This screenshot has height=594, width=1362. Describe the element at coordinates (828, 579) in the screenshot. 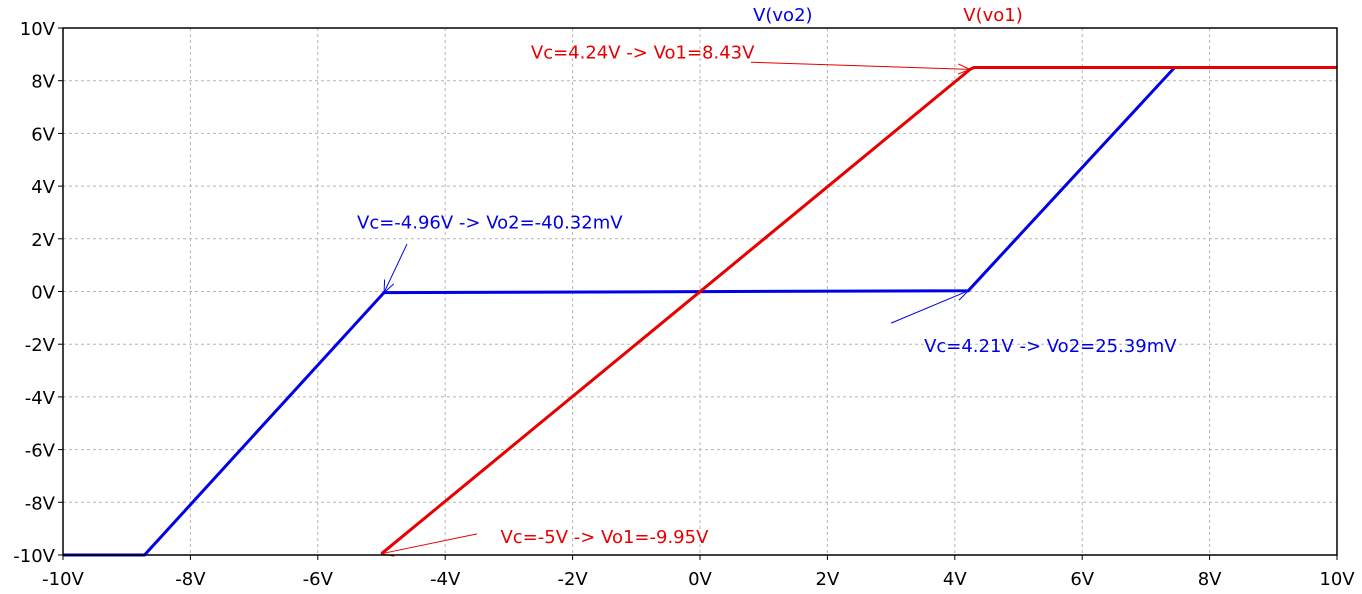

I see `x-tick-label: 2V` at that location.